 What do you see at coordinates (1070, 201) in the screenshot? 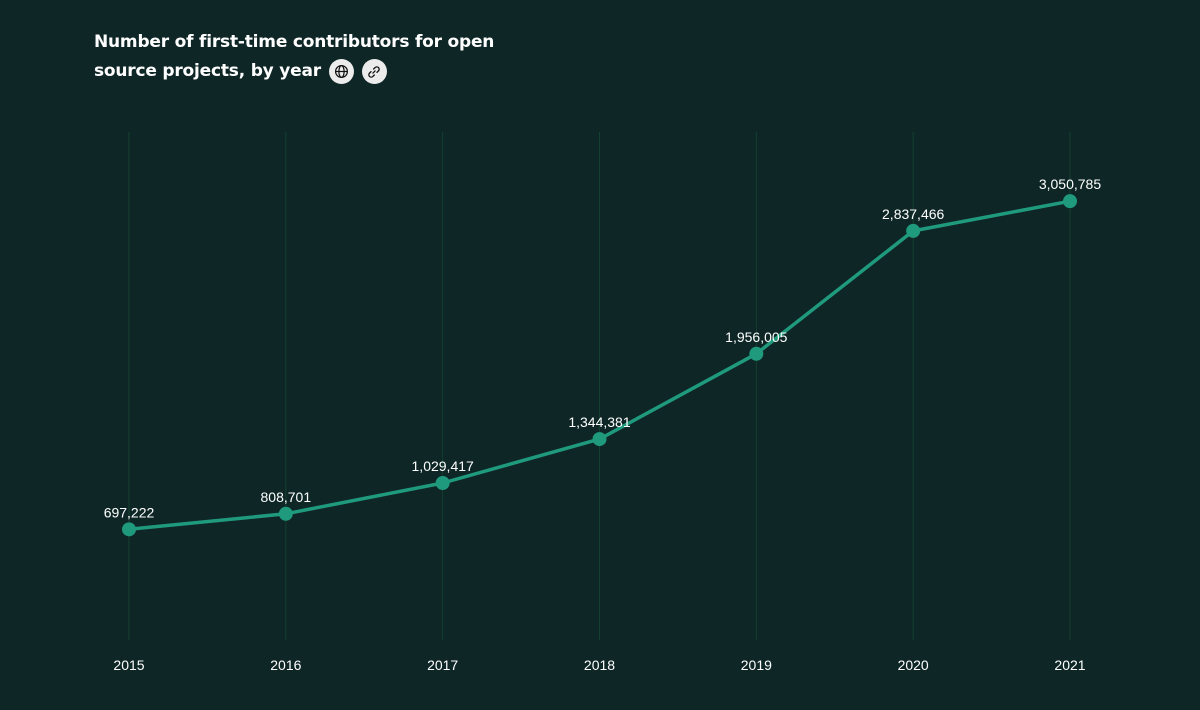
I see `data-point-2021` at bounding box center [1070, 201].